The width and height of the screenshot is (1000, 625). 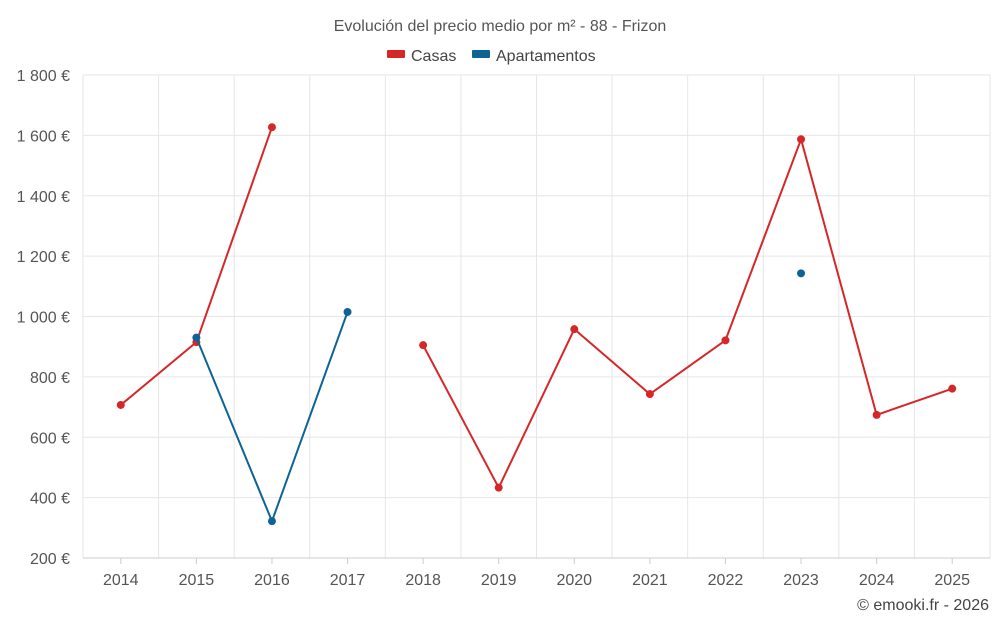 I want to click on x-tick-label: 2019, so click(x=499, y=580).